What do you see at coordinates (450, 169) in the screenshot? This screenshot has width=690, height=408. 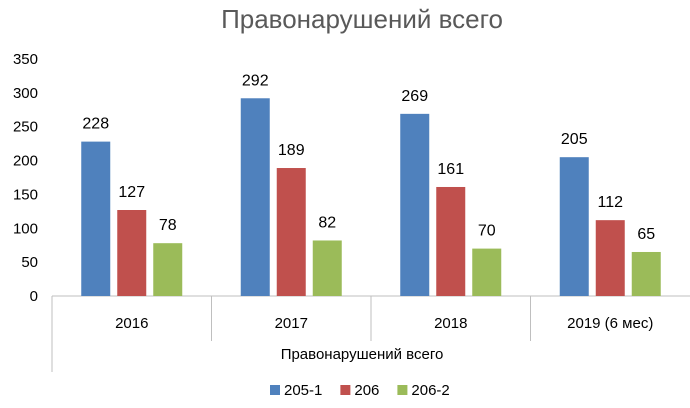 I see `data-label: 161` at bounding box center [450, 169].